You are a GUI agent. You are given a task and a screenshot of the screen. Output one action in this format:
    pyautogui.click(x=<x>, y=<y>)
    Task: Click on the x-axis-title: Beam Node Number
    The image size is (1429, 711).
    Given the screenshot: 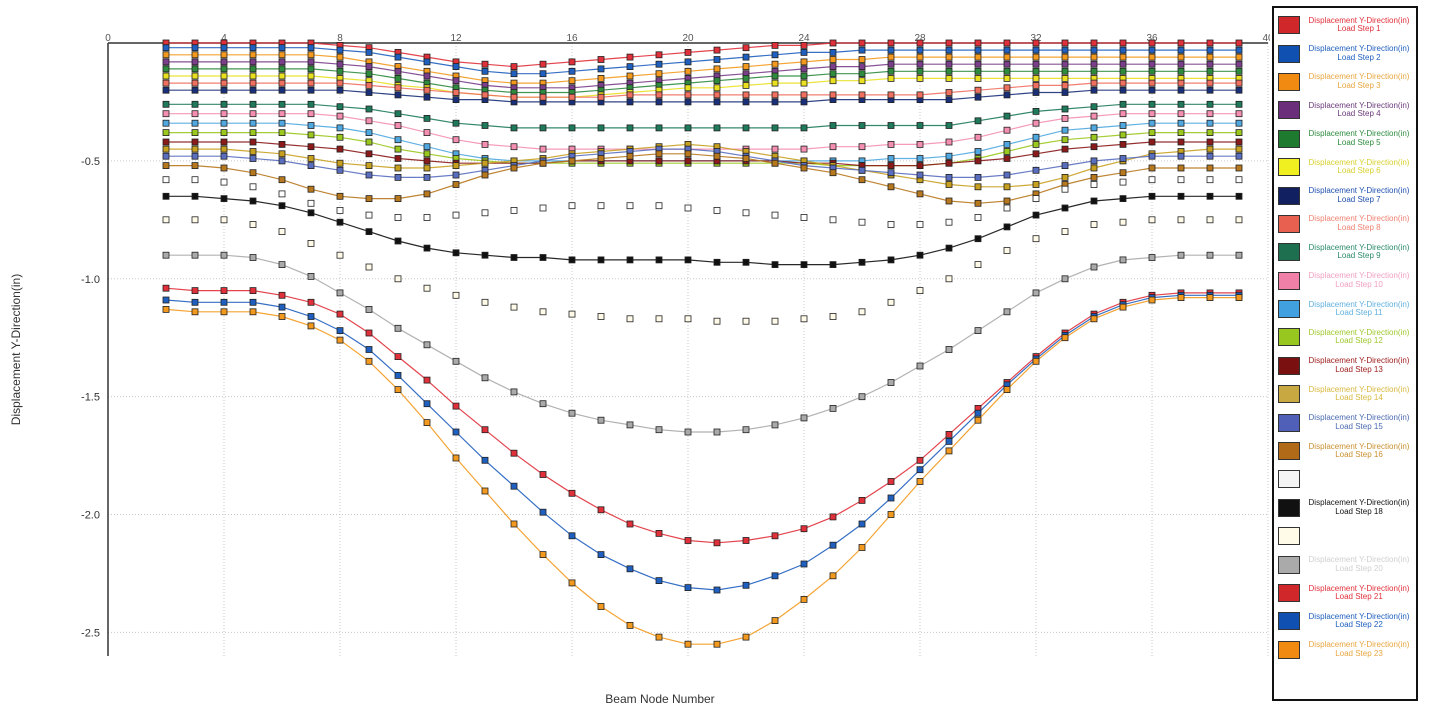 What is the action you would take?
    pyautogui.click(x=659, y=699)
    